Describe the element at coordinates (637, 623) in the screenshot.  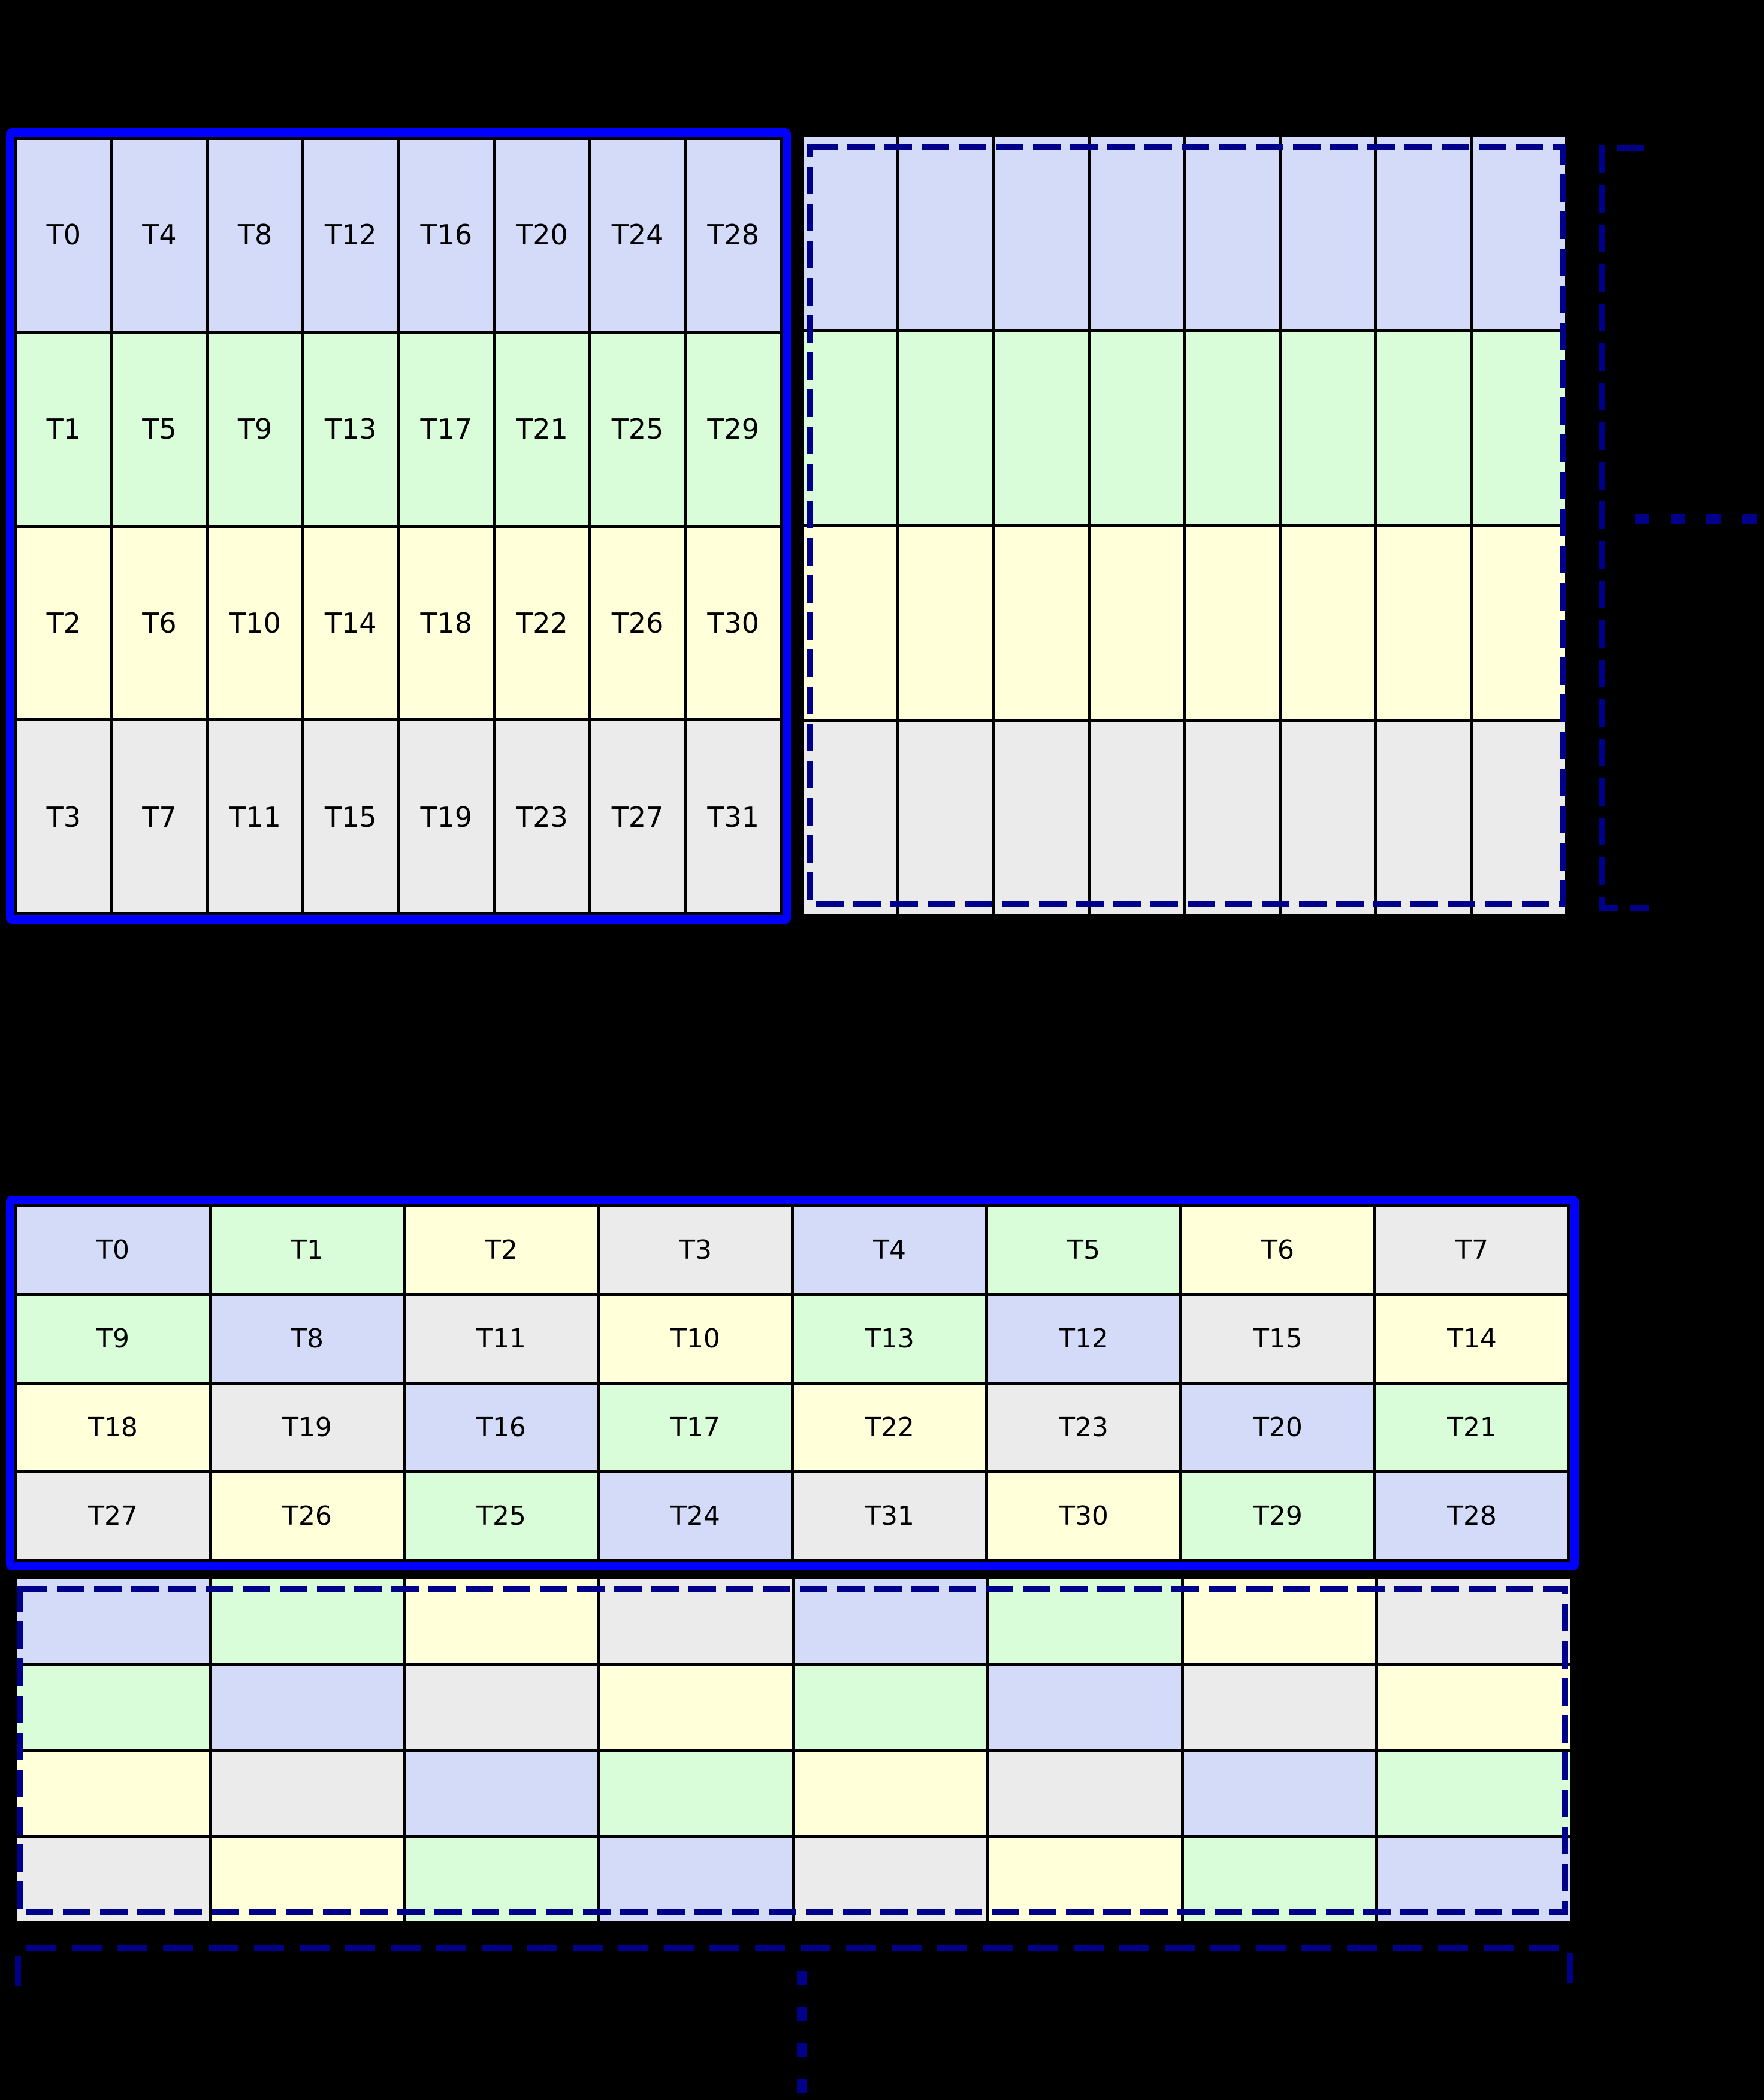
I see `thread-cell: T26` at that location.